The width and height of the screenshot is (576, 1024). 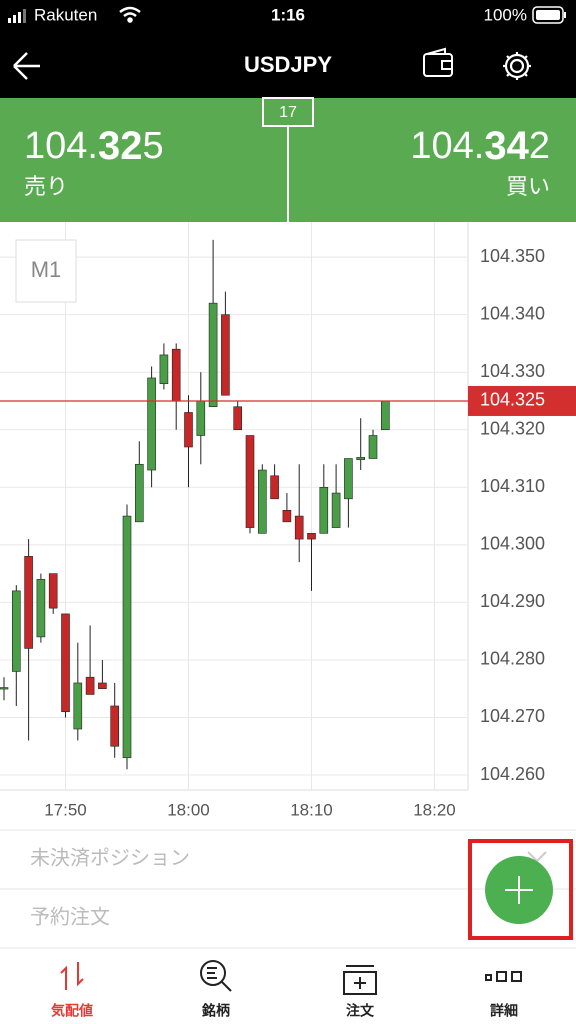 What do you see at coordinates (528, 186) in the screenshot?
I see `ask-label: 買い` at bounding box center [528, 186].